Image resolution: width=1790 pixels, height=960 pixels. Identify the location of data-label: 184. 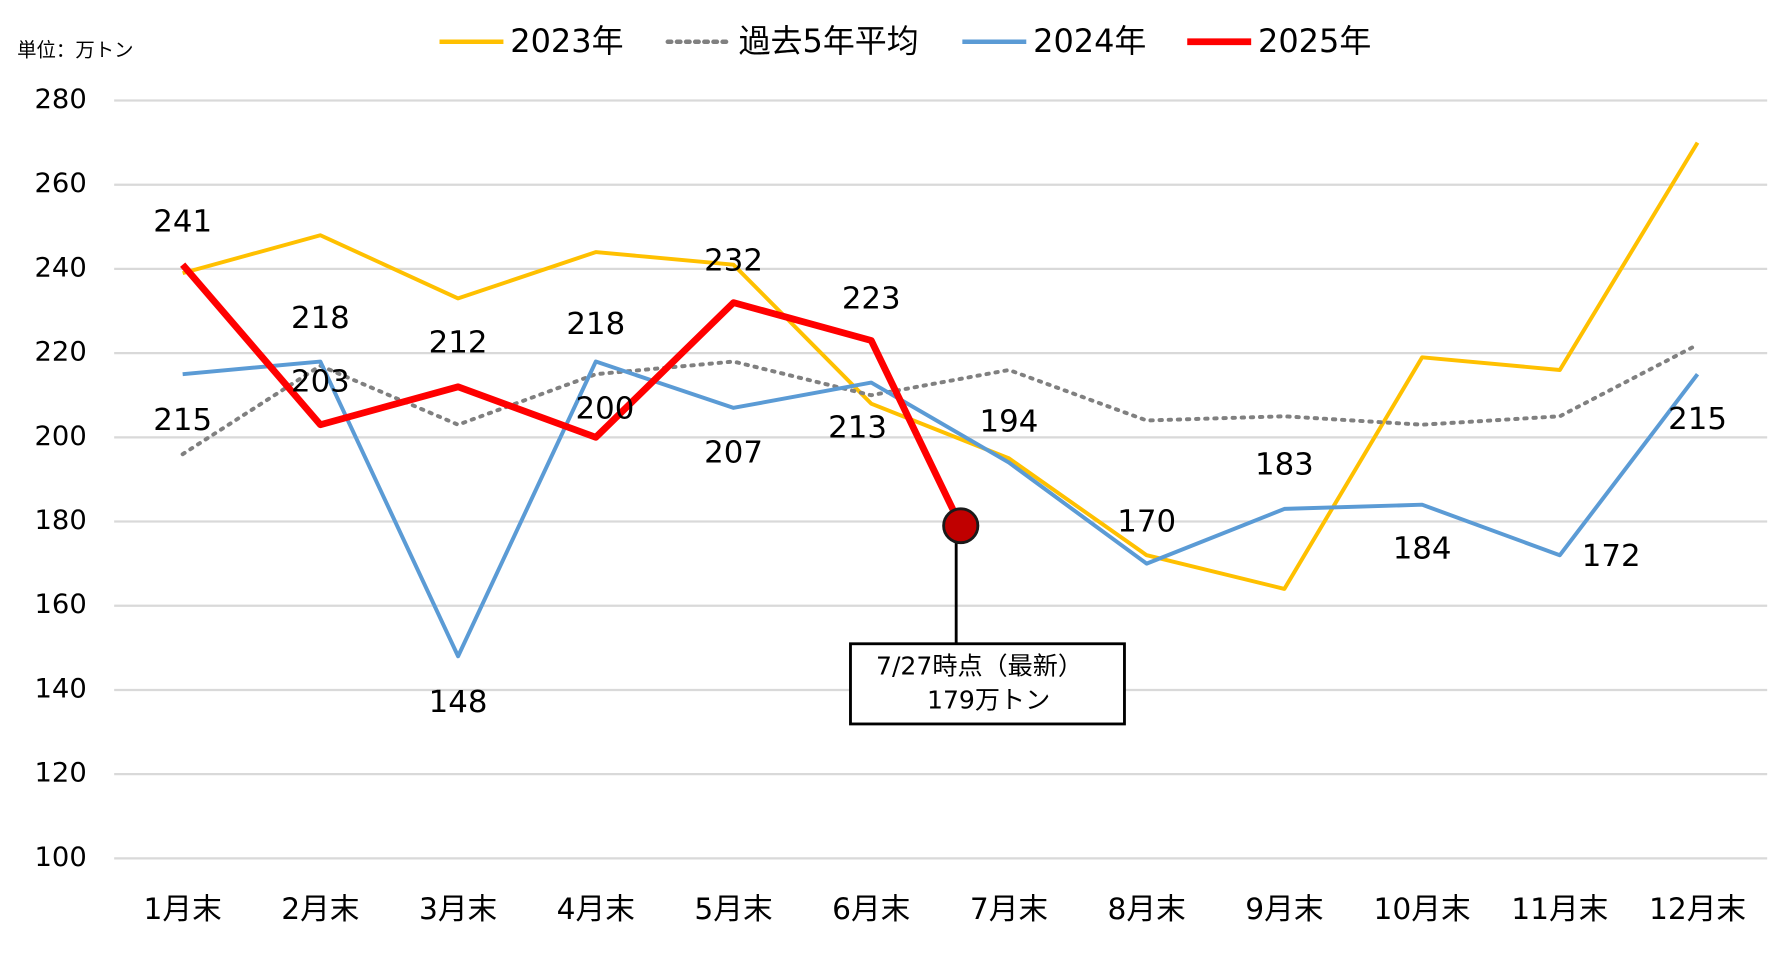
(1422, 548).